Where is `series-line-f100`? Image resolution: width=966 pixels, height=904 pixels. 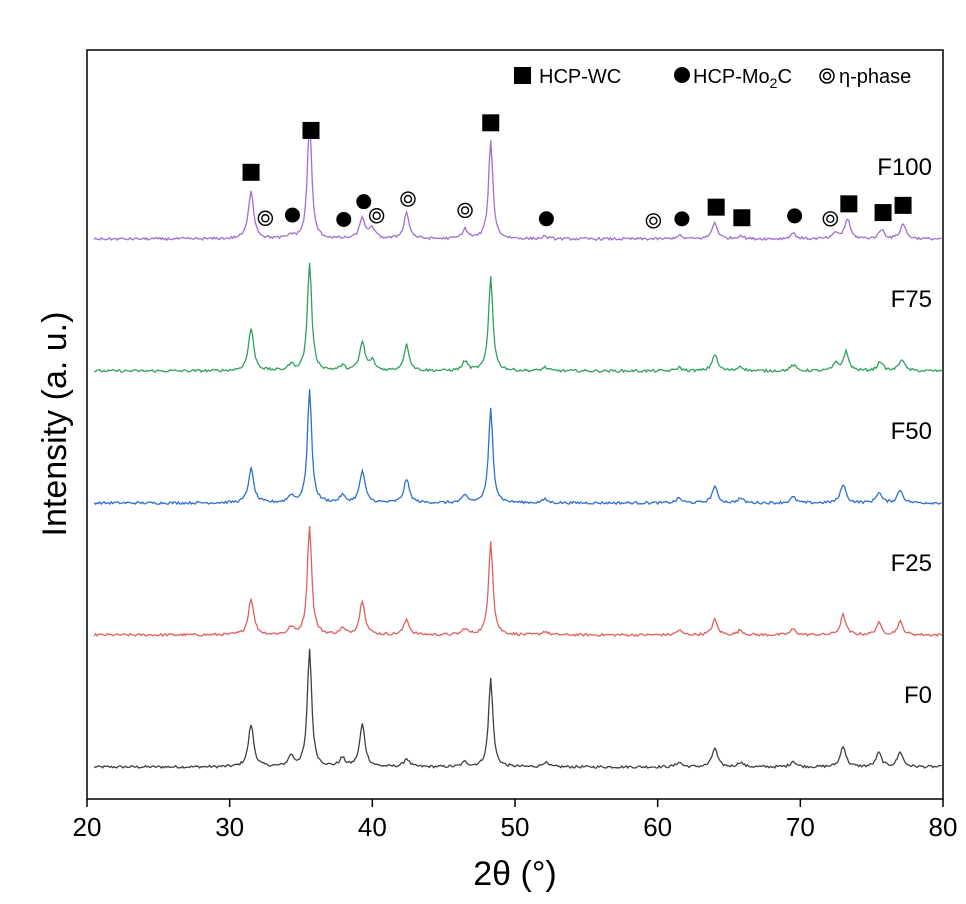 series-line-f100 is located at coordinates (517, 181).